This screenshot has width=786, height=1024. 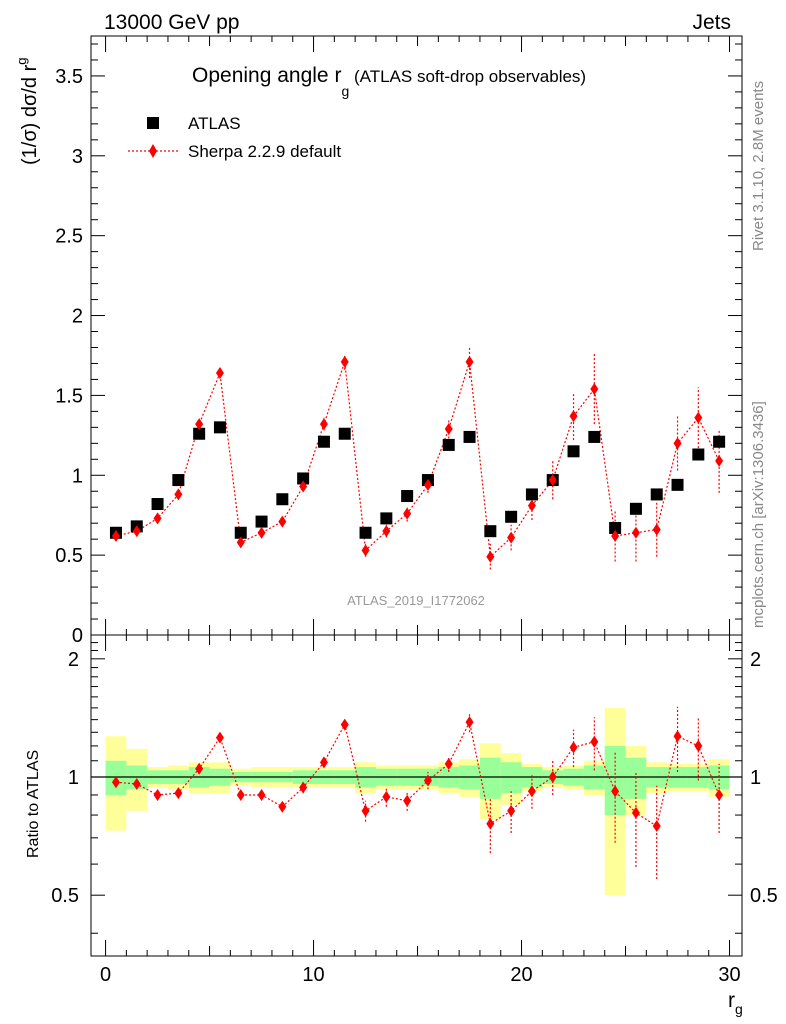 What do you see at coordinates (467, 76) in the screenshot?
I see `plot-title-suffix: (ATLAS soft-drop observables)` at bounding box center [467, 76].